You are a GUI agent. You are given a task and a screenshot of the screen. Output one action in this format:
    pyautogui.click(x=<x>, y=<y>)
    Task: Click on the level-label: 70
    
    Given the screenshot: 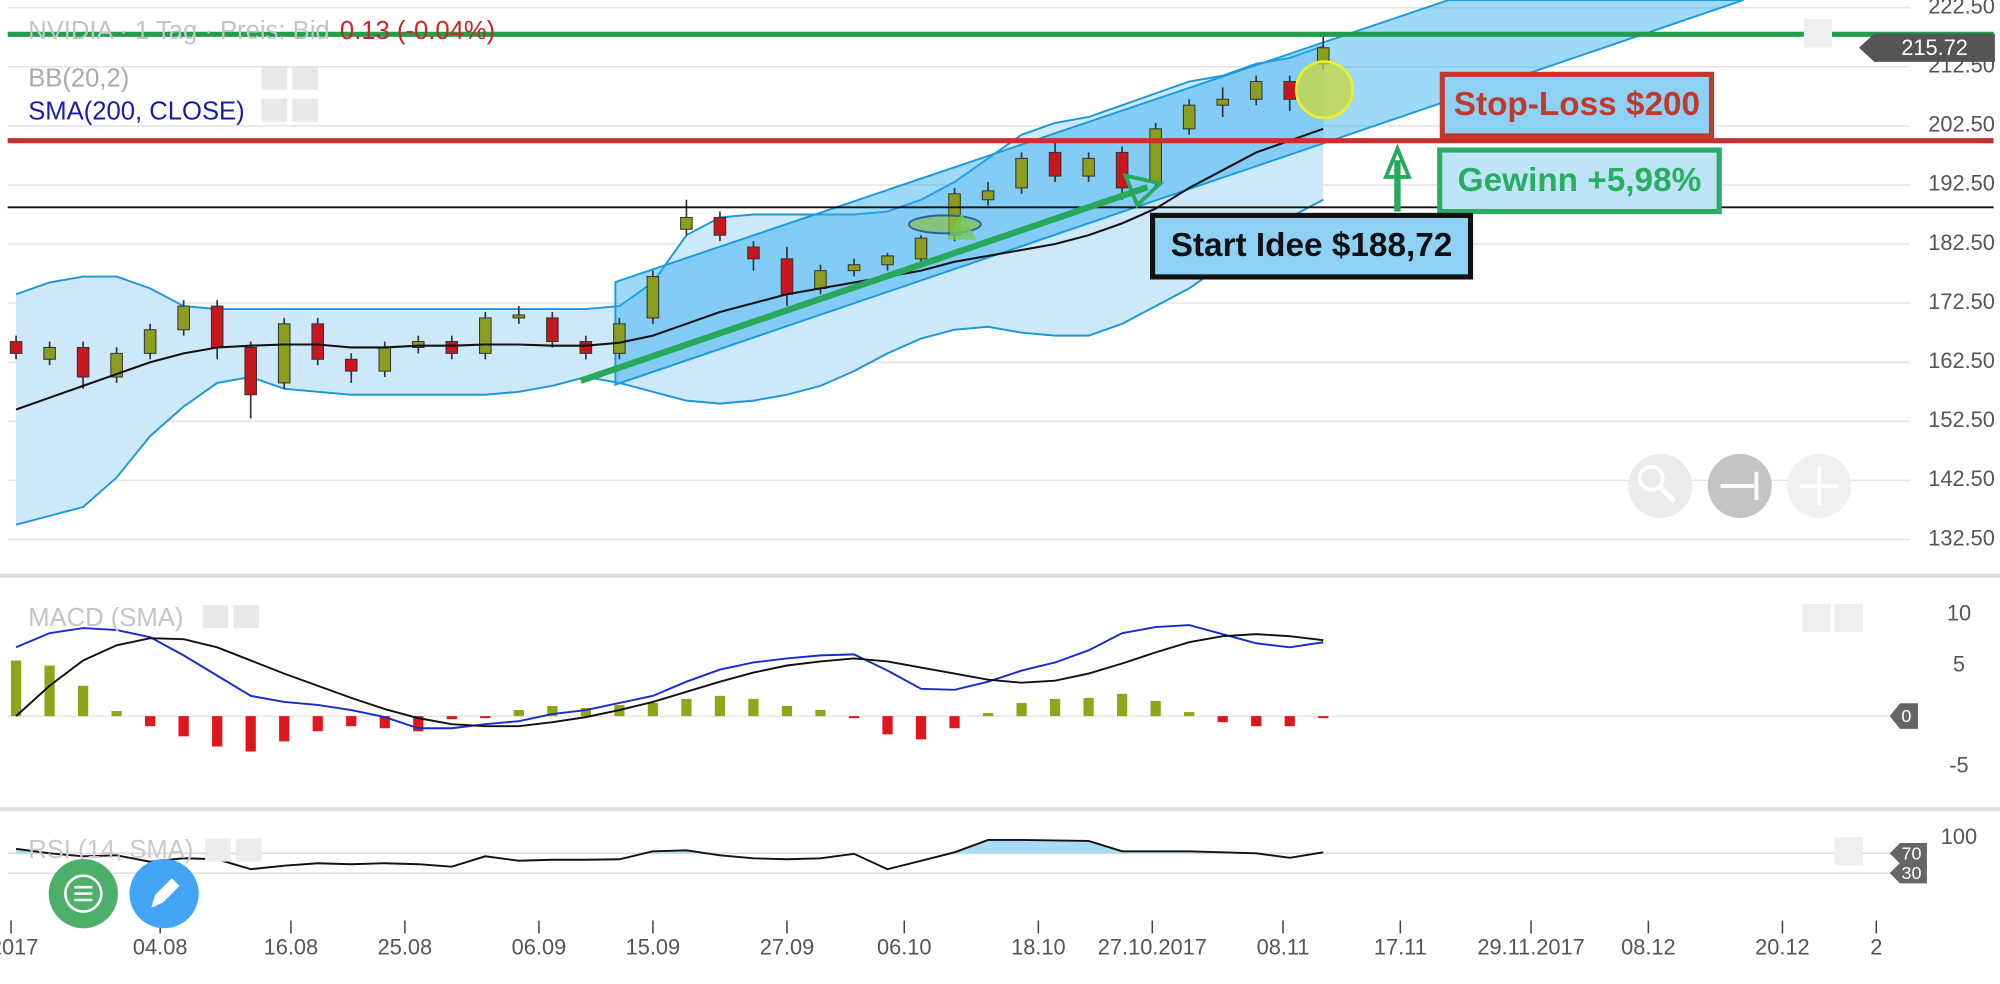 What is the action you would take?
    pyautogui.click(x=1912, y=853)
    